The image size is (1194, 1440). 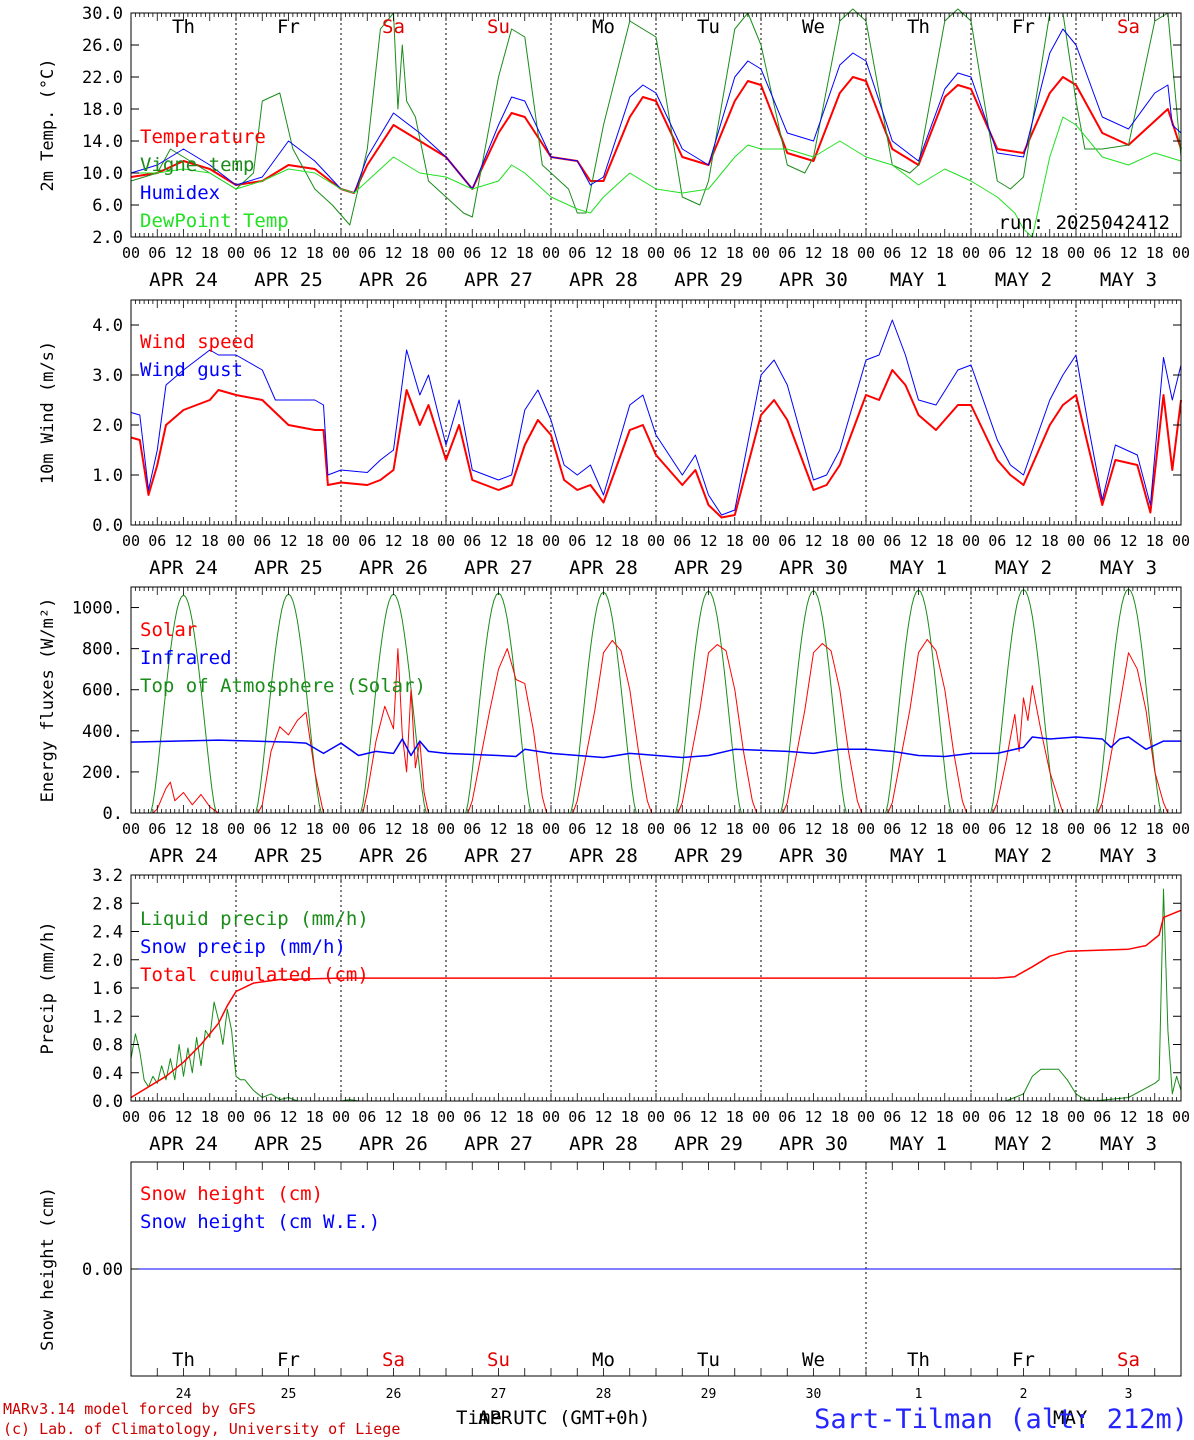 I want to click on day-number: 28, so click(x=604, y=1394).